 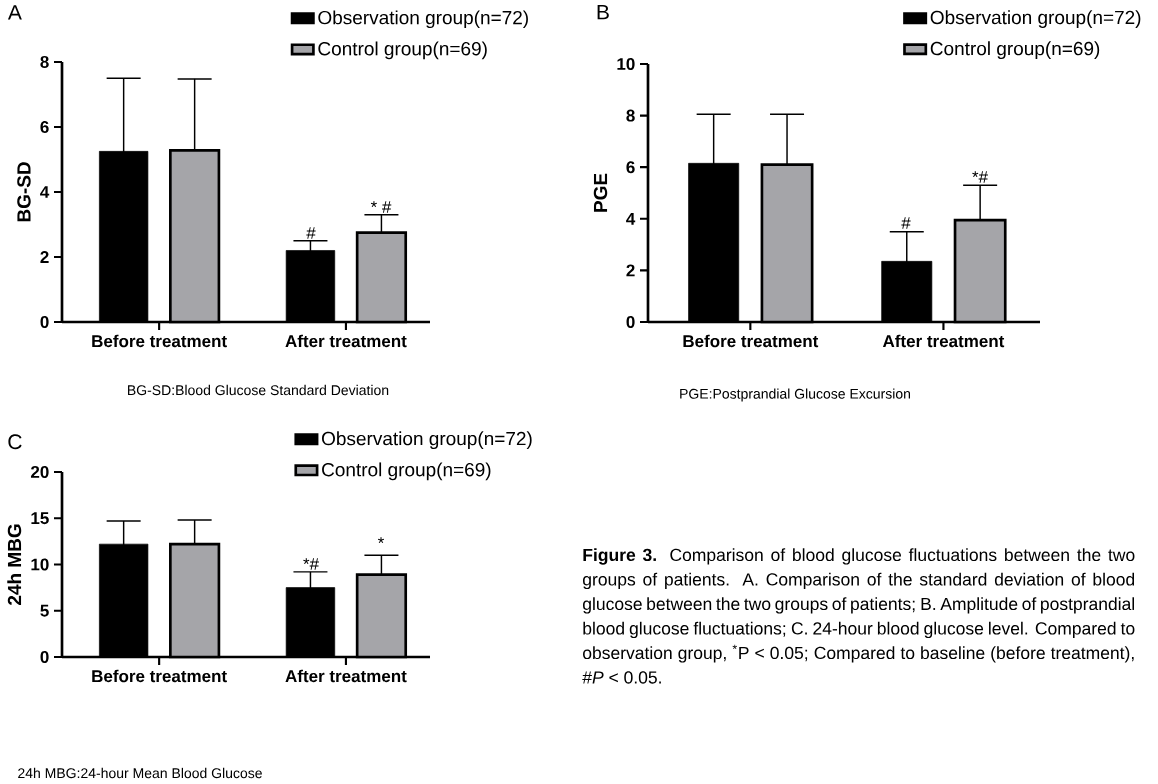 What do you see at coordinates (39, 472) in the screenshot?
I see `y-tick-label: 20` at bounding box center [39, 472].